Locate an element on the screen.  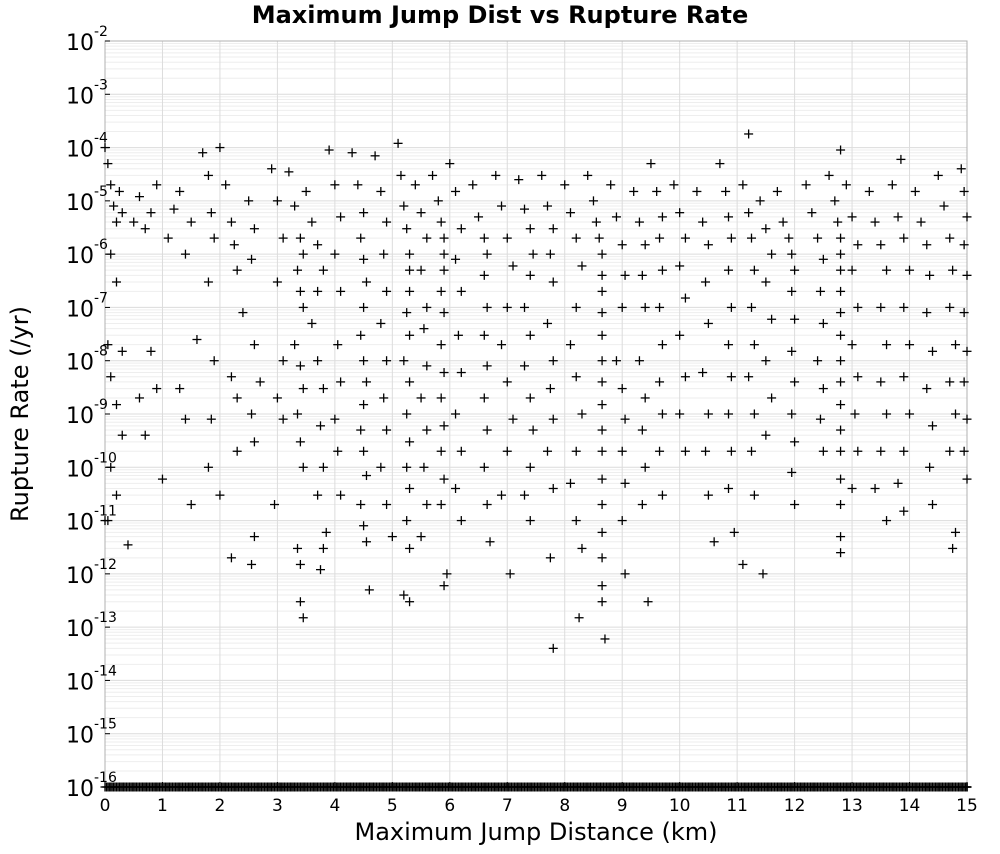
y-tick-label: 10-10 is located at coordinates (91, 466).